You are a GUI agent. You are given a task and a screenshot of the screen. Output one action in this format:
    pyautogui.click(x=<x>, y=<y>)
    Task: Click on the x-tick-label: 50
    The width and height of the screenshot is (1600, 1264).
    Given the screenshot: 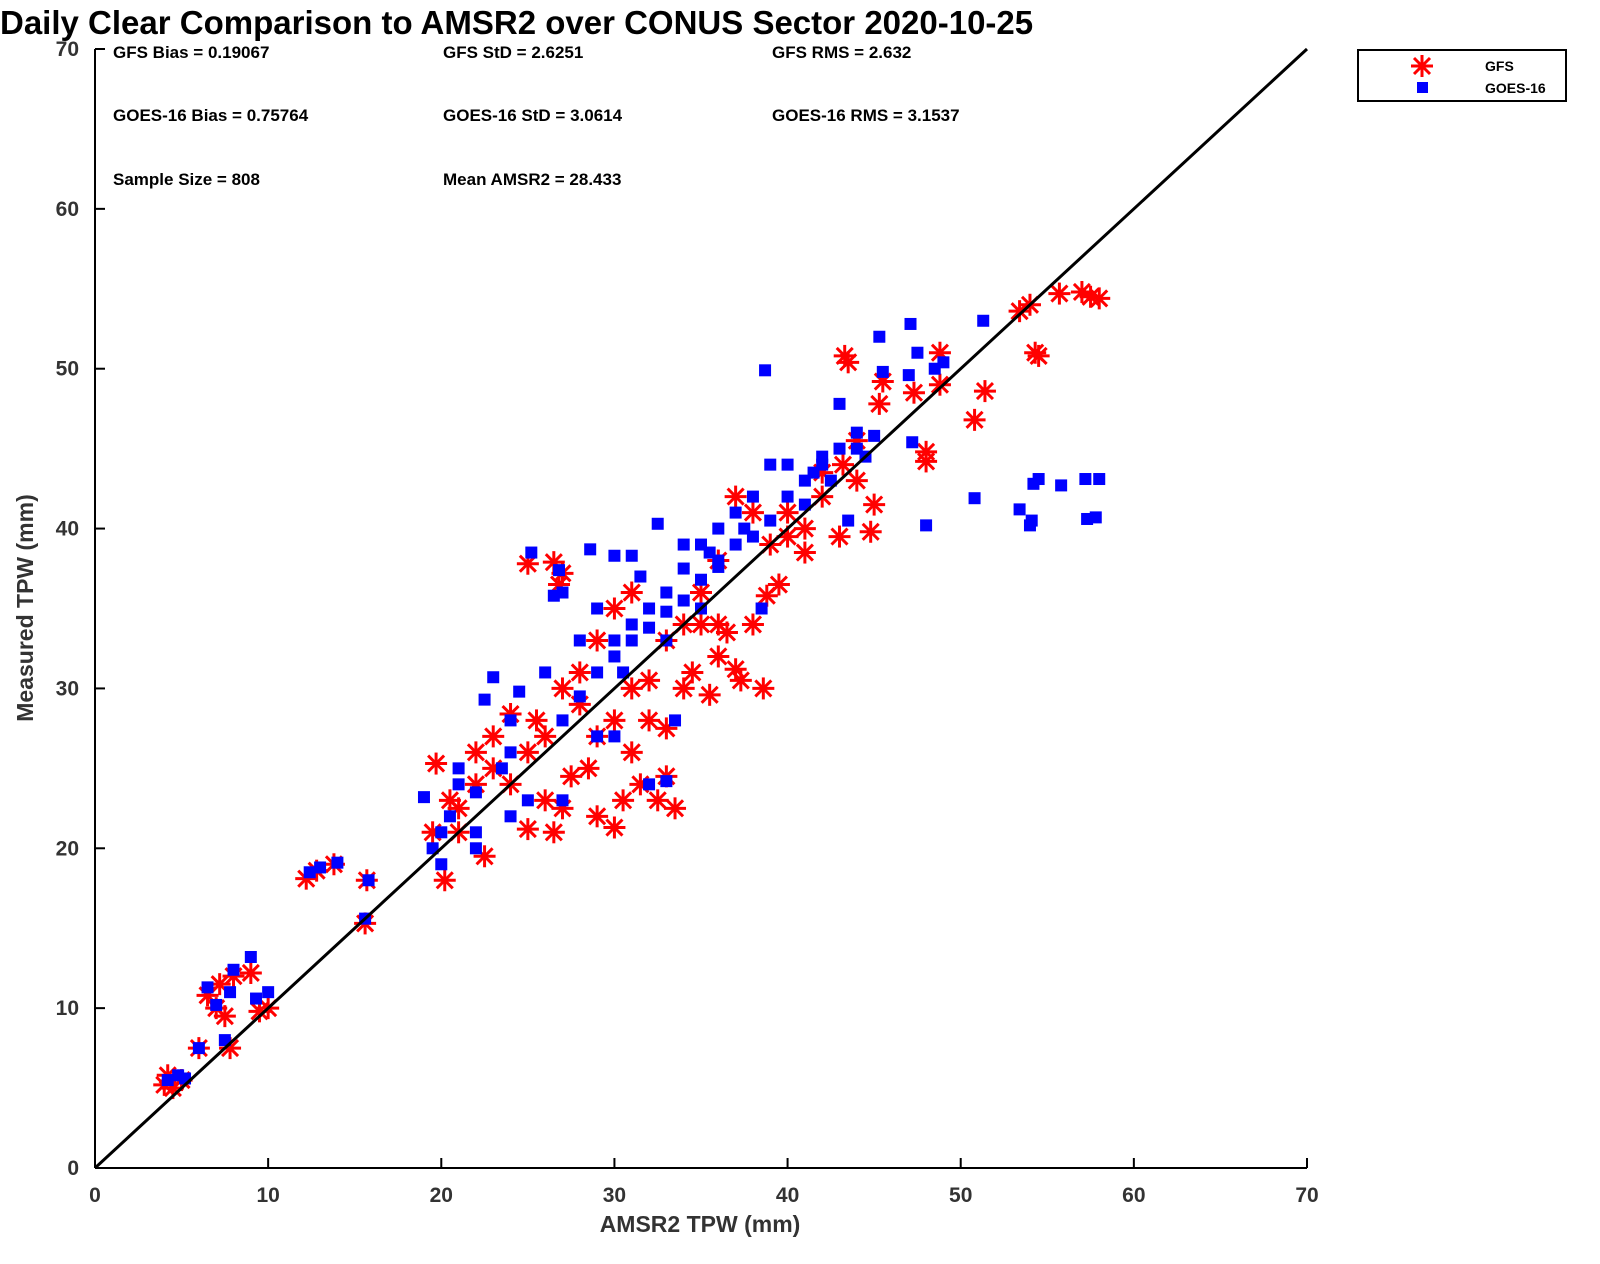 What is the action you would take?
    pyautogui.click(x=960, y=1195)
    